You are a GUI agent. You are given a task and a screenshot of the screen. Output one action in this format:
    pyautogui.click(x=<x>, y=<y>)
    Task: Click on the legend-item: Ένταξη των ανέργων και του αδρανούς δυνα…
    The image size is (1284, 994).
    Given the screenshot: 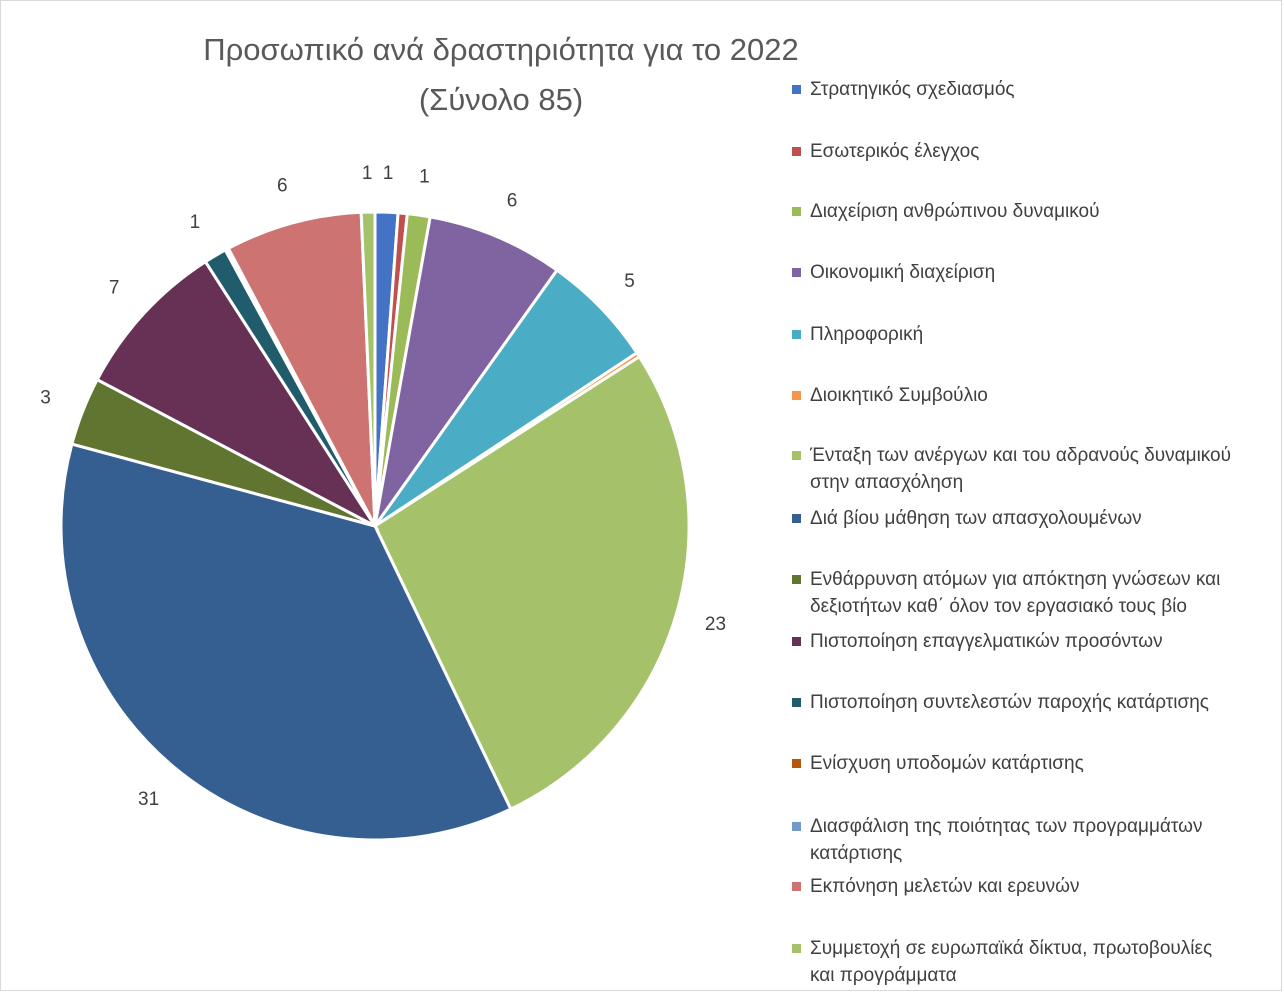 What is the action you would take?
    pyautogui.click(x=1032, y=469)
    